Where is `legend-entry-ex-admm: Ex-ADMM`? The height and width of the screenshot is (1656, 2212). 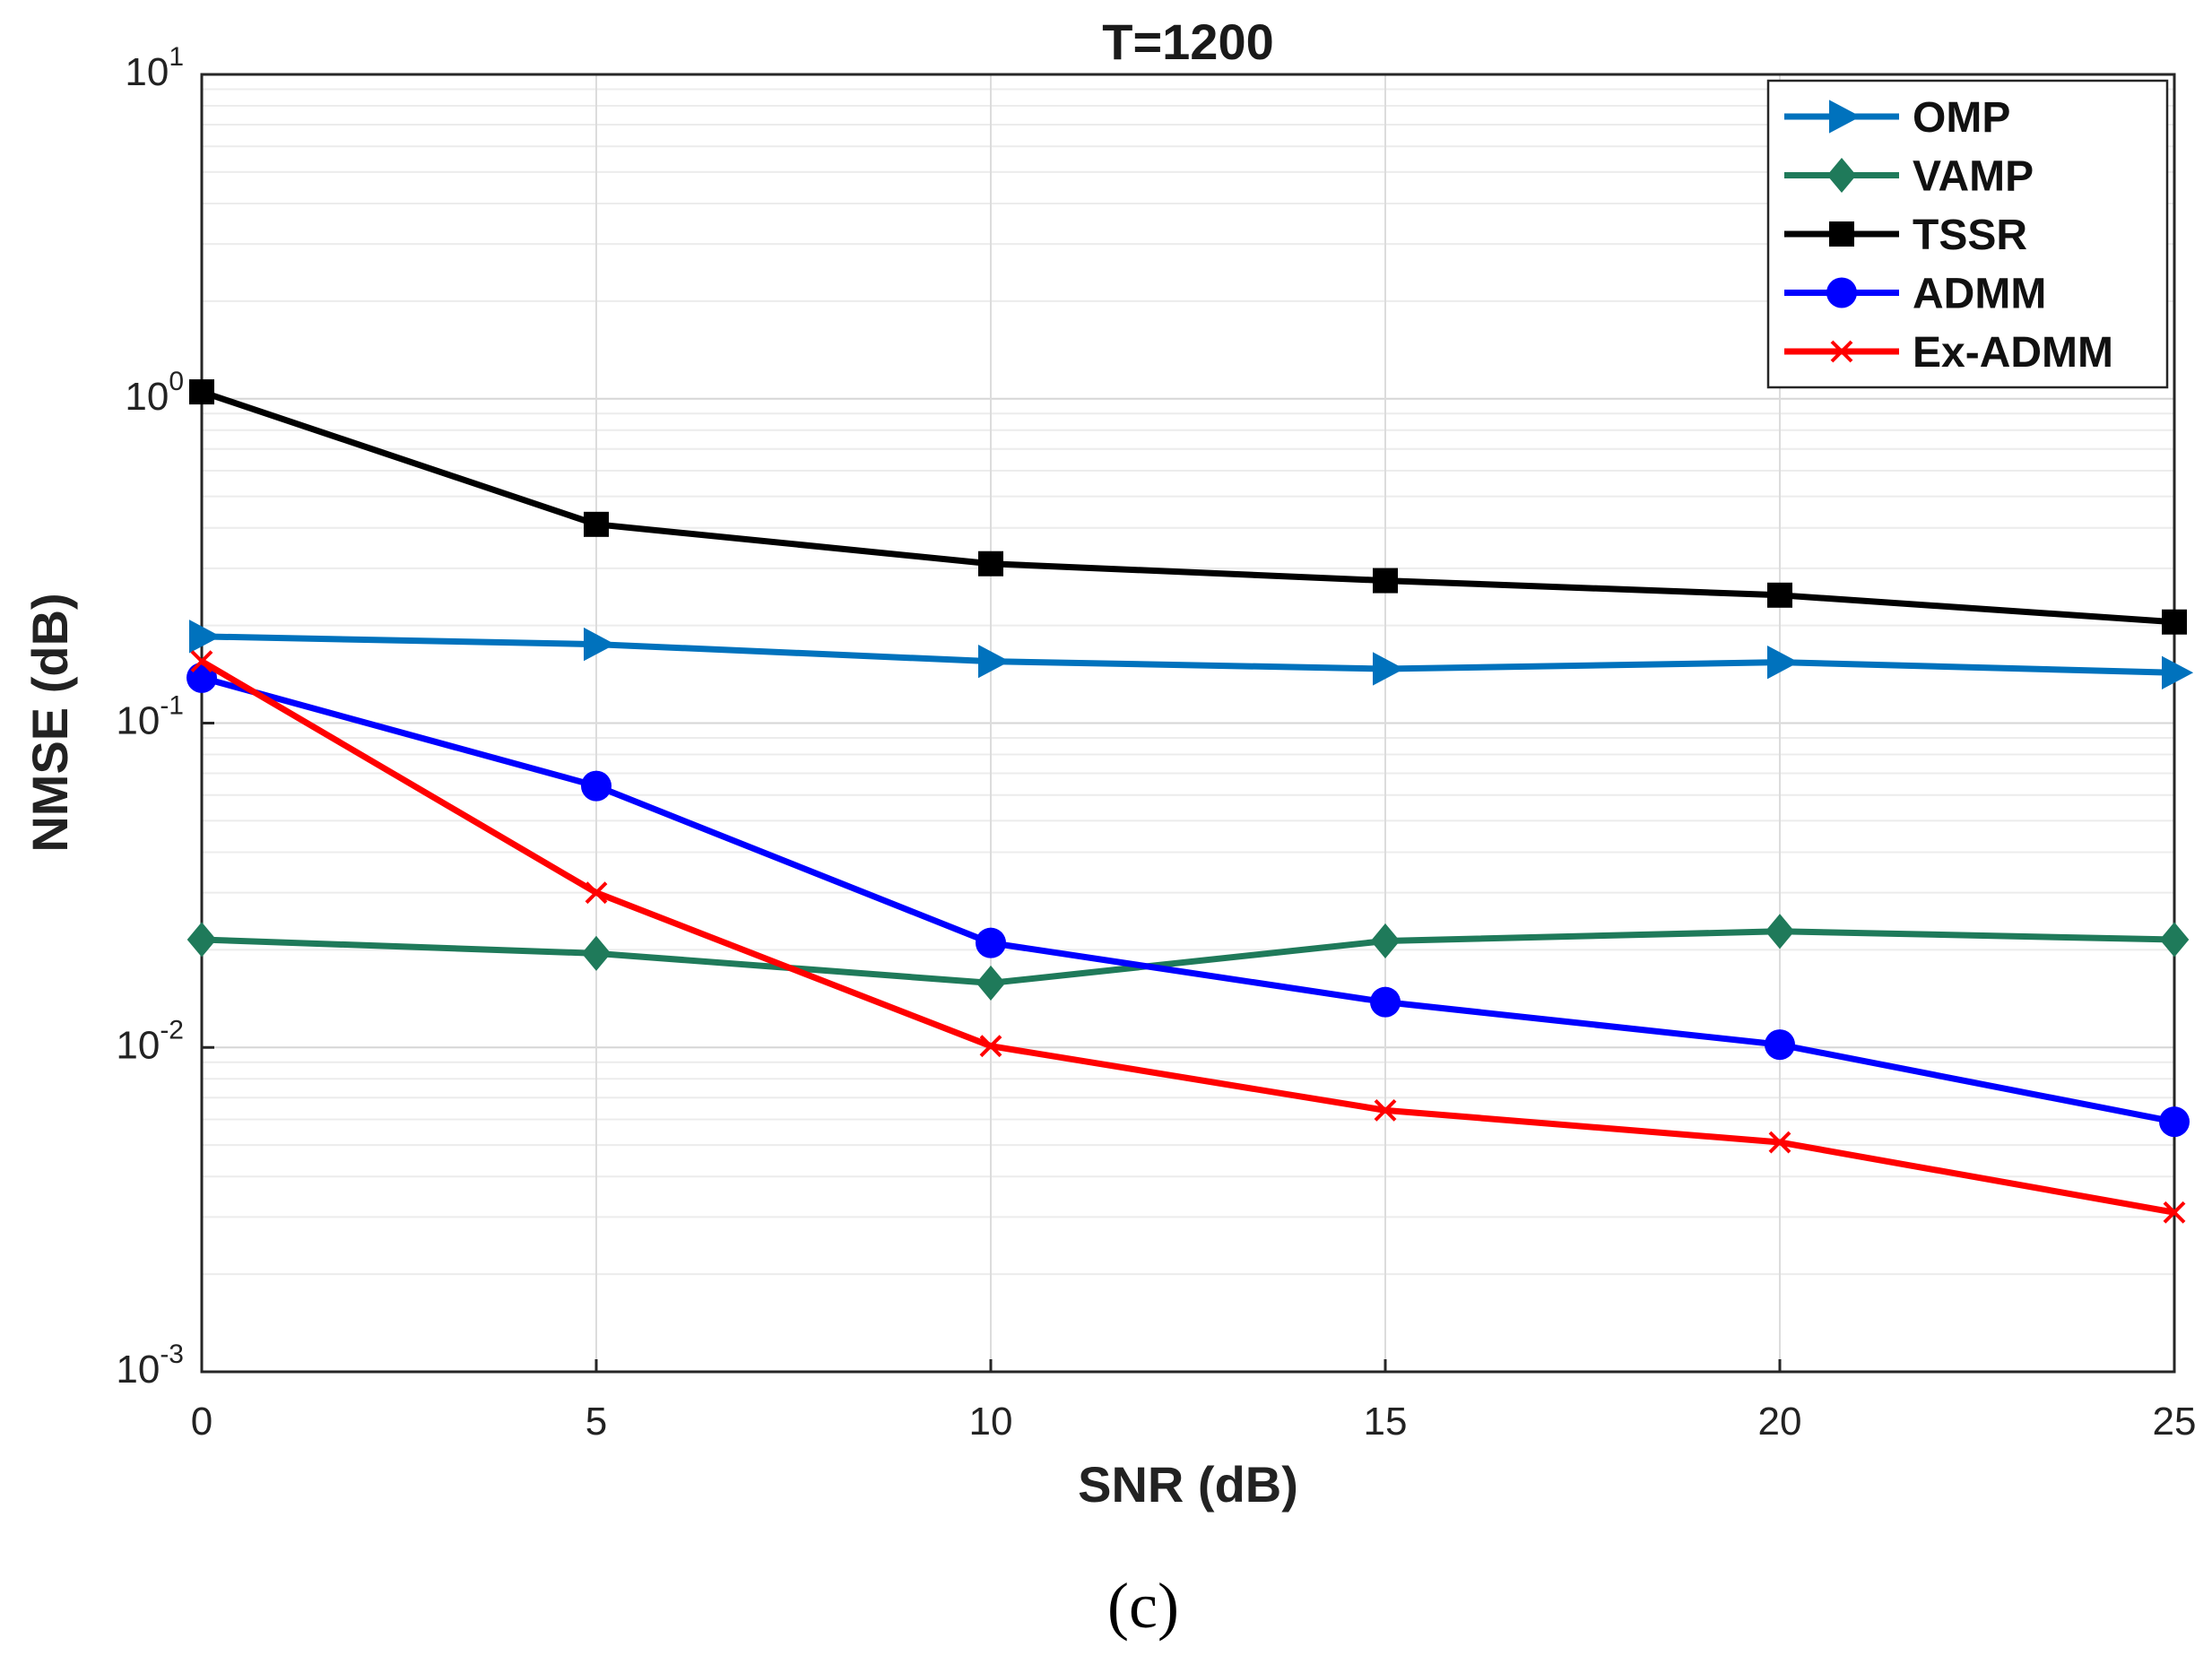 legend-entry-ex-admm: Ex-ADMM is located at coordinates (1949, 353).